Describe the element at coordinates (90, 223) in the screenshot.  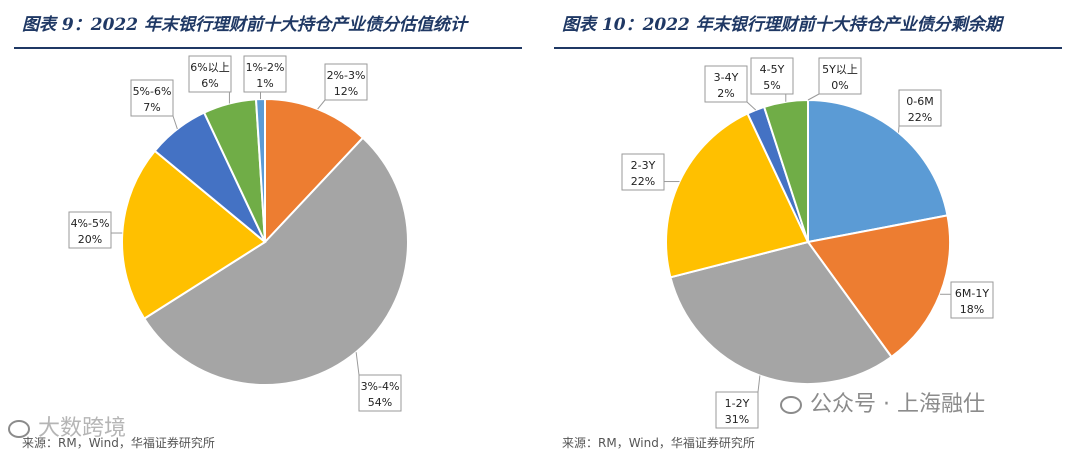
I see `slice-category-label-2: 4%-5%` at that location.